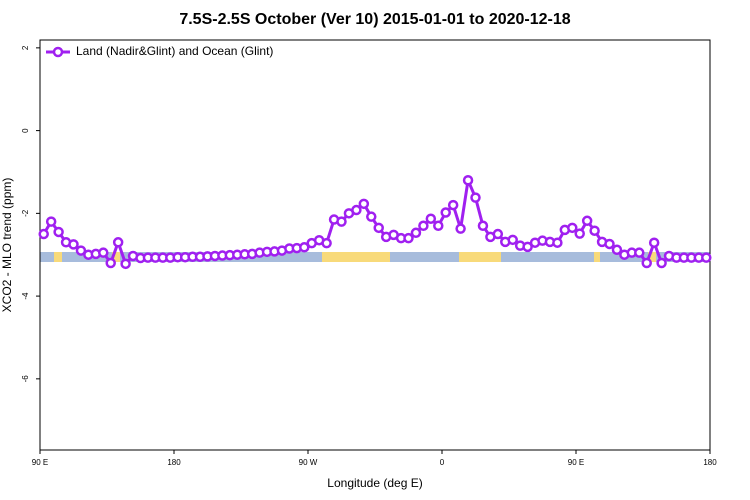 The width and height of the screenshot is (750, 500). I want to click on legend-swatch-marker, so click(58, 52).